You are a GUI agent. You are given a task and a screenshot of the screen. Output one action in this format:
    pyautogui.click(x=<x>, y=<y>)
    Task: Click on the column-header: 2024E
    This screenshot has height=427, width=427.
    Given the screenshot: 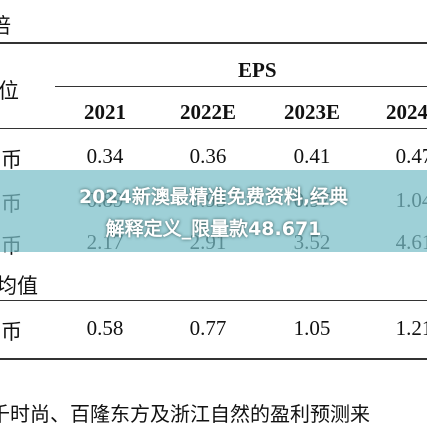 What is the action you would take?
    pyautogui.click(x=406, y=112)
    